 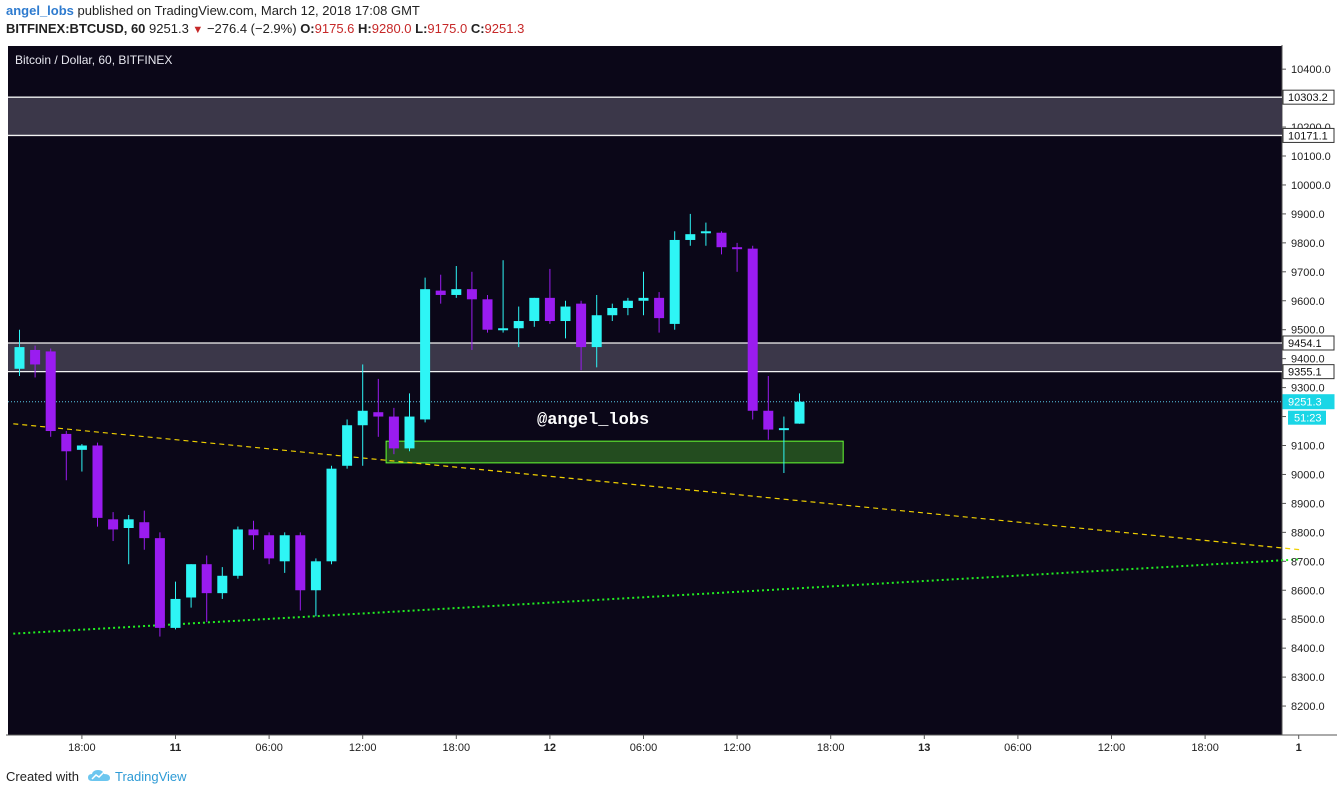 I want to click on price-label: 10303.2, so click(x=1308, y=98).